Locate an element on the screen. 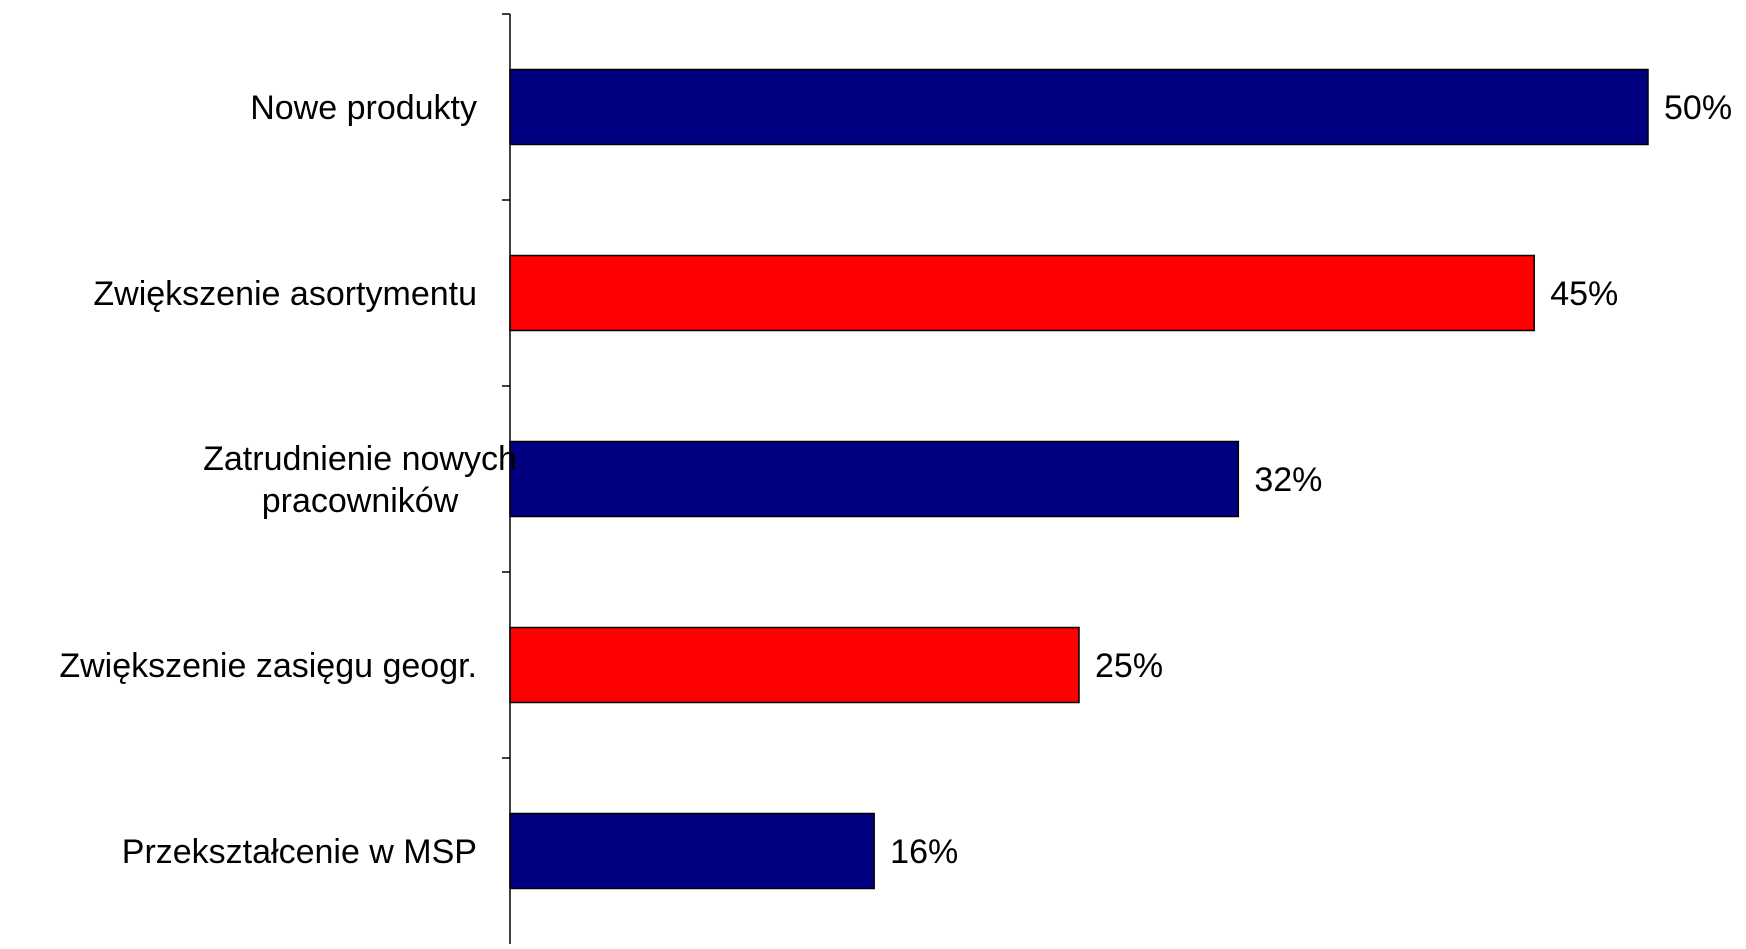  value-label: 25% is located at coordinates (1129, 666).